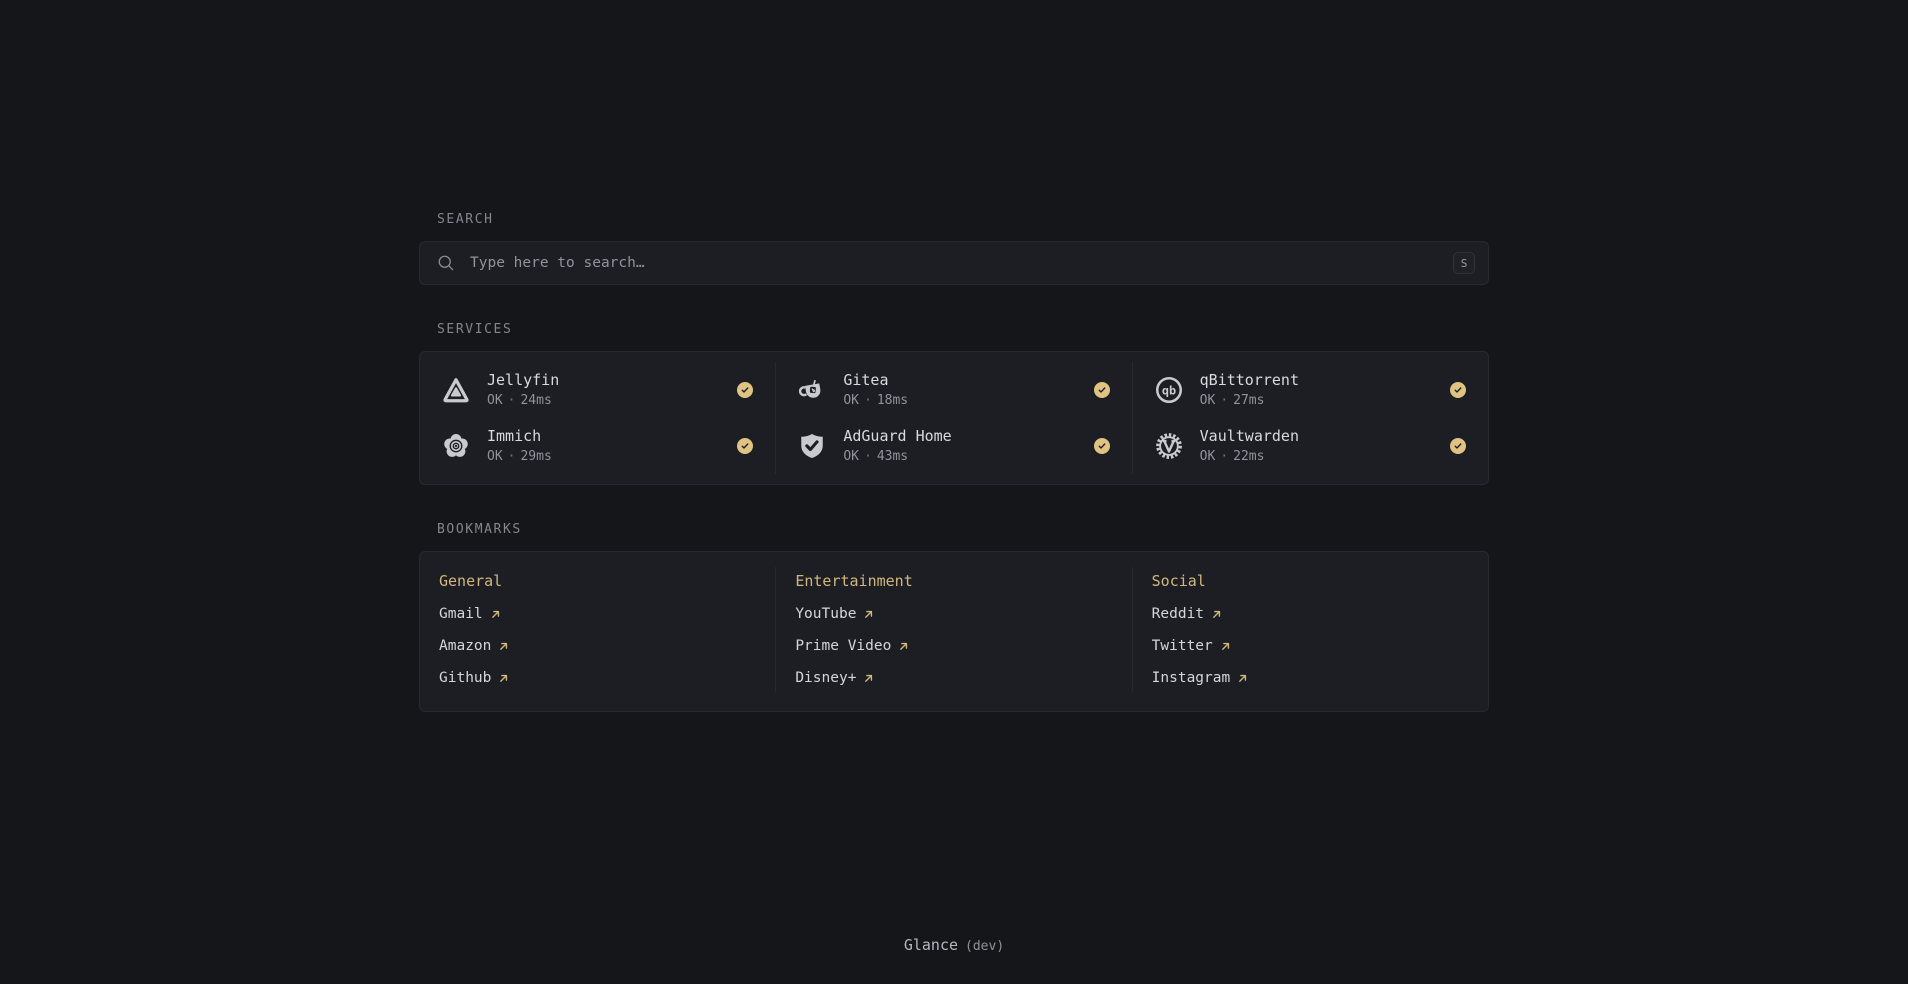 The height and width of the screenshot is (984, 1908). I want to click on service-title: Gitea, so click(866, 380).